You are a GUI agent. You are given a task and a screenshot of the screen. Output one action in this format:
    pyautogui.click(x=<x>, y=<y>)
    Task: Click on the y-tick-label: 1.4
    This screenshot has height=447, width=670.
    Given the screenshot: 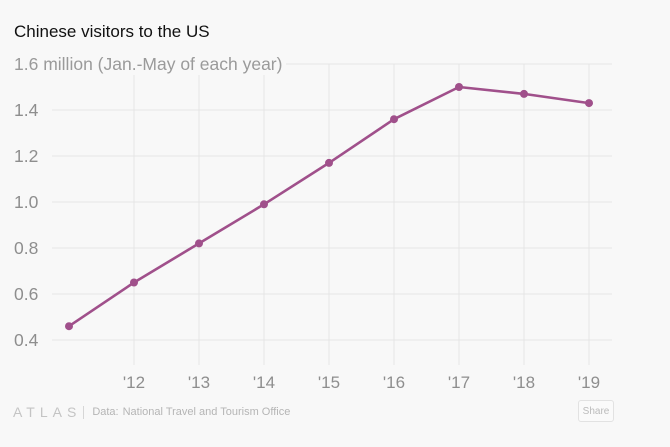 What is the action you would take?
    pyautogui.click(x=26, y=110)
    